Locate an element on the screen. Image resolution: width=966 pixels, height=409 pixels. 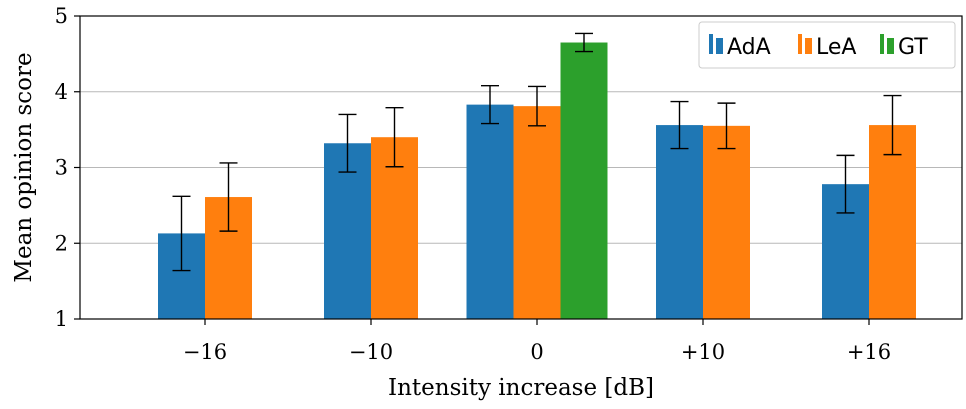
x-axis: −16 −10 0 +10 +16 is located at coordinates (537, 341).